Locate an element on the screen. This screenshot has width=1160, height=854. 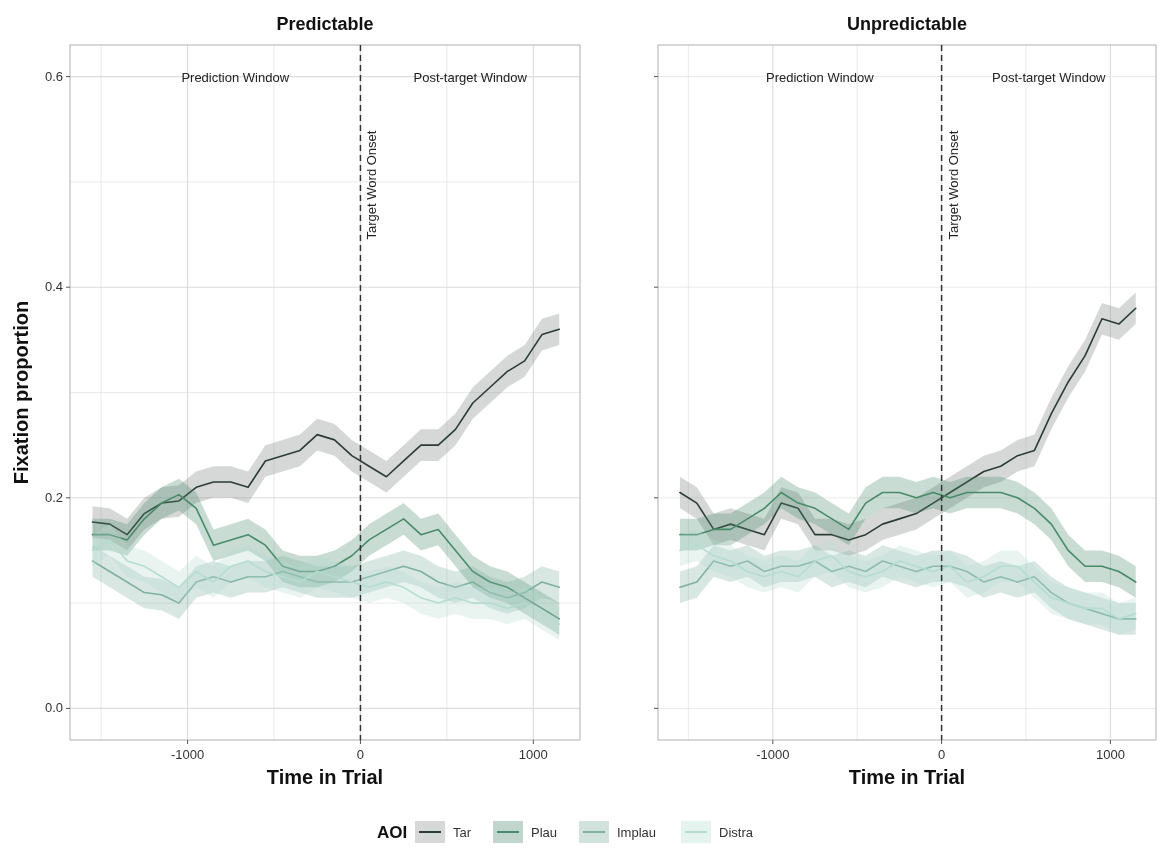
legend-label: Tar is located at coordinates (462, 832).